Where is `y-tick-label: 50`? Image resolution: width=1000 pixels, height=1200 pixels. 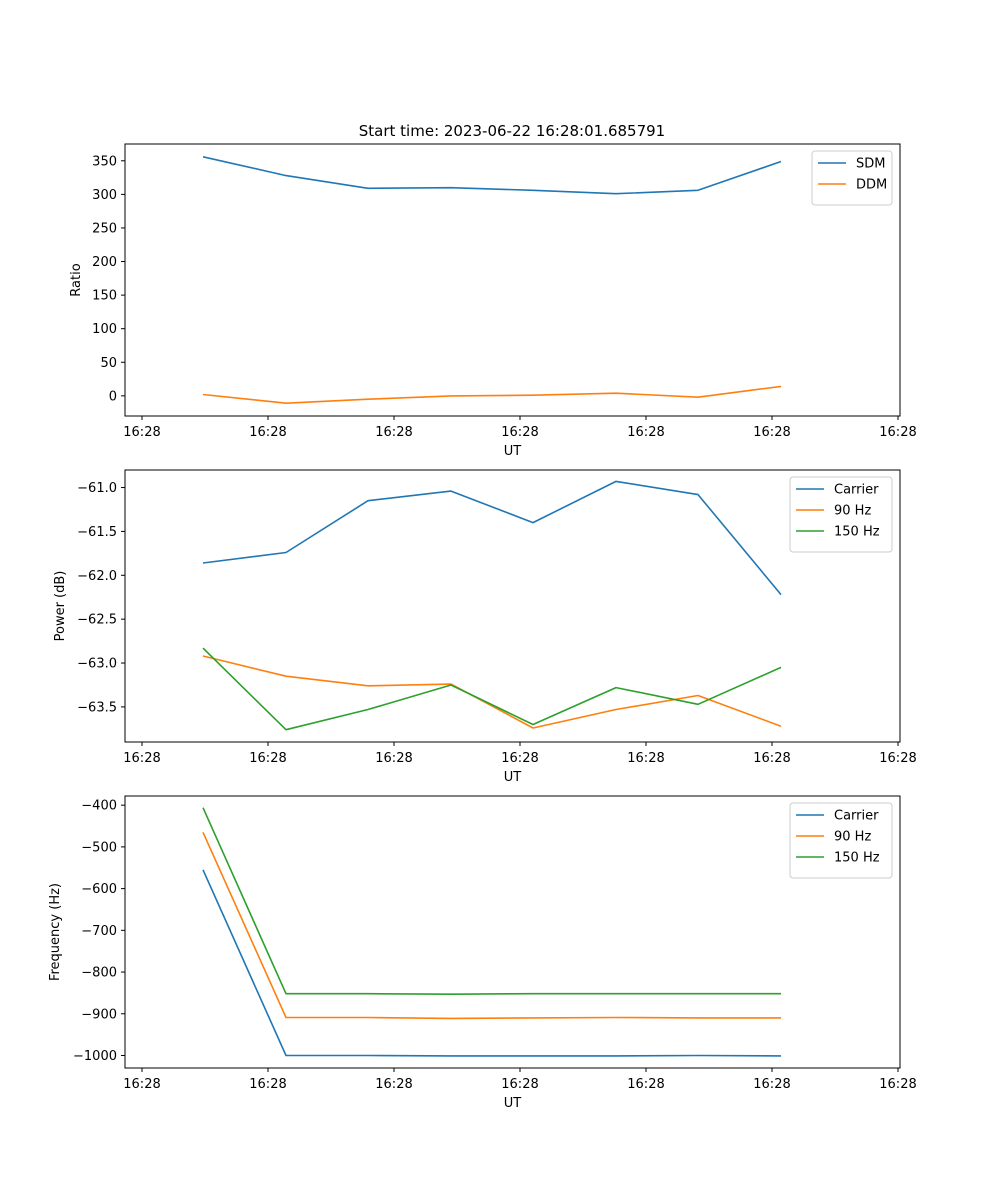 y-tick-label: 50 is located at coordinates (108, 363).